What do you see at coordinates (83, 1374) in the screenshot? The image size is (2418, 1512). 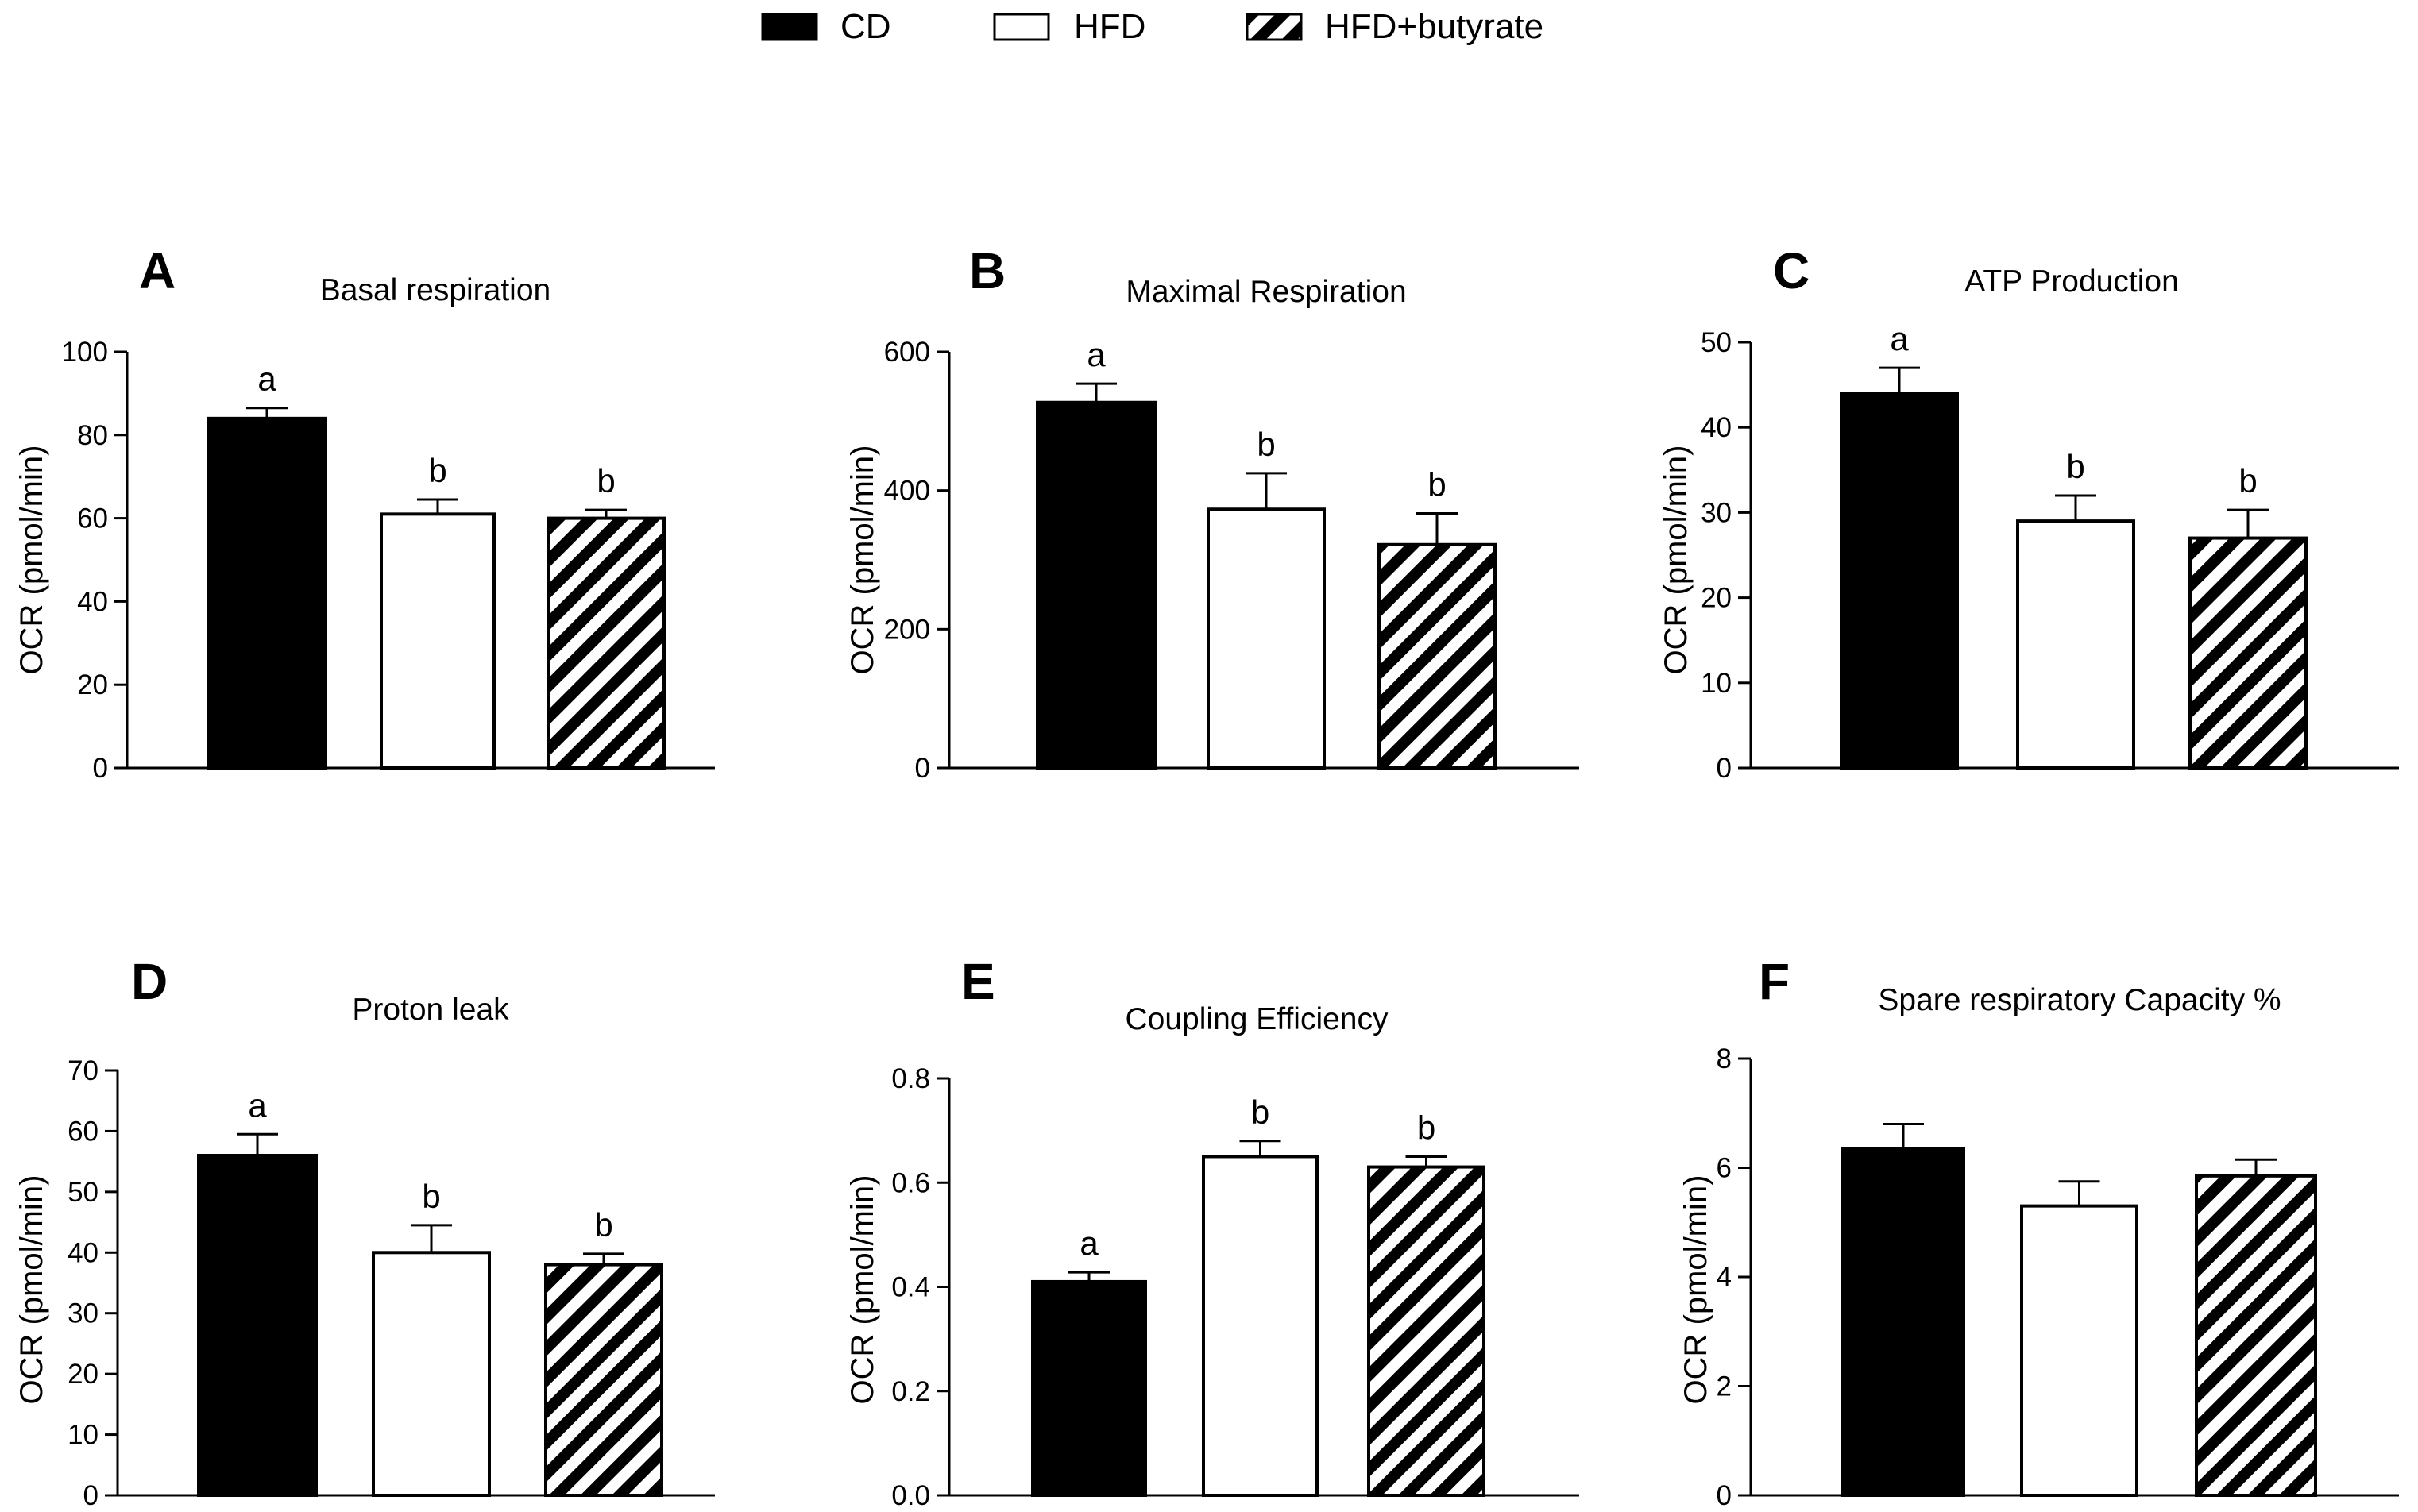 I see `y-tick-label-d: 20` at bounding box center [83, 1374].